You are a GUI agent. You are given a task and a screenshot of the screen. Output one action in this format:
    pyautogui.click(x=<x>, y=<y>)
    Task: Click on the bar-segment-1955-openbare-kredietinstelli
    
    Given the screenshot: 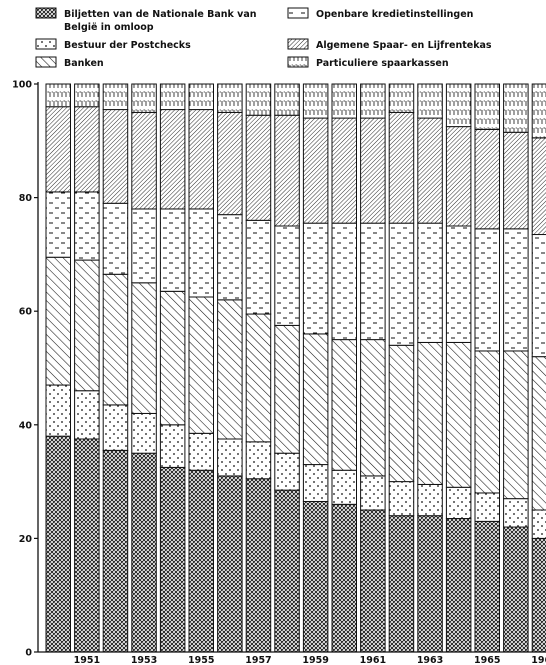 What is the action you would take?
    pyautogui.click(x=201, y=253)
    